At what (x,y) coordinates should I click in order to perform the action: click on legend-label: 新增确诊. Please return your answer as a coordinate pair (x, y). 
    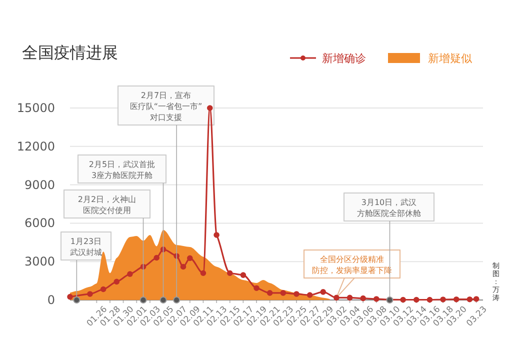
    Looking at the image, I should click on (344, 58).